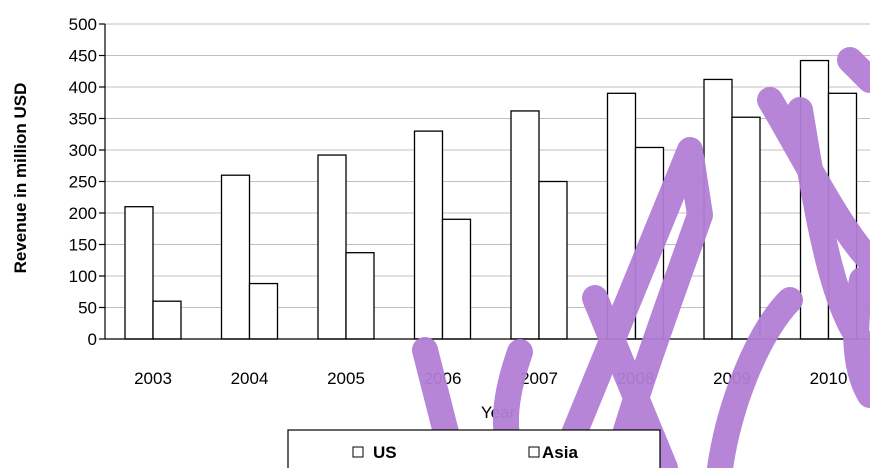 The width and height of the screenshot is (870, 468). Describe the element at coordinates (456, 279) in the screenshot. I see `bar-asia-2006` at that location.